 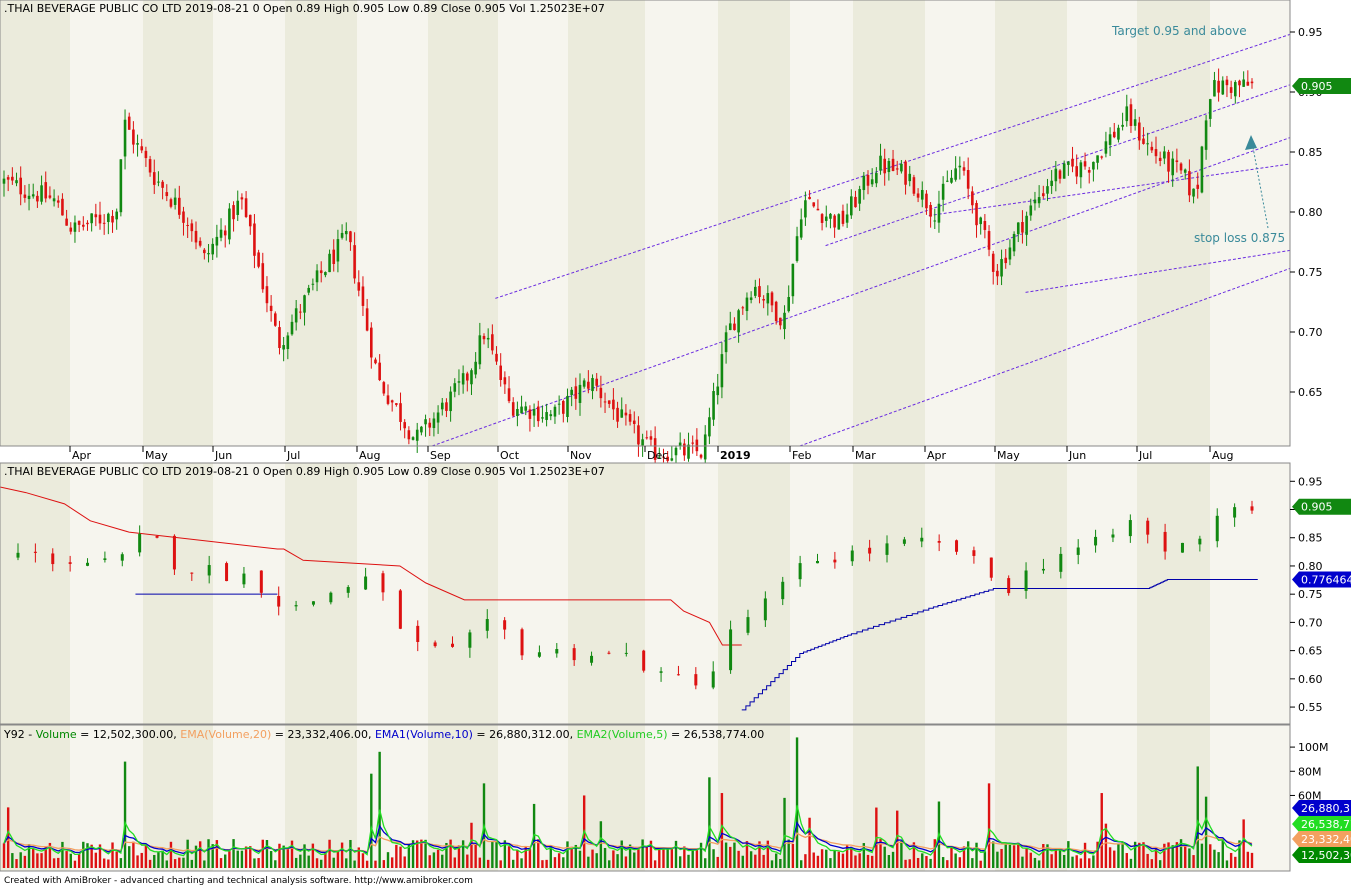 I want to click on volume-y-label: 80M, so click(x=1310, y=771).